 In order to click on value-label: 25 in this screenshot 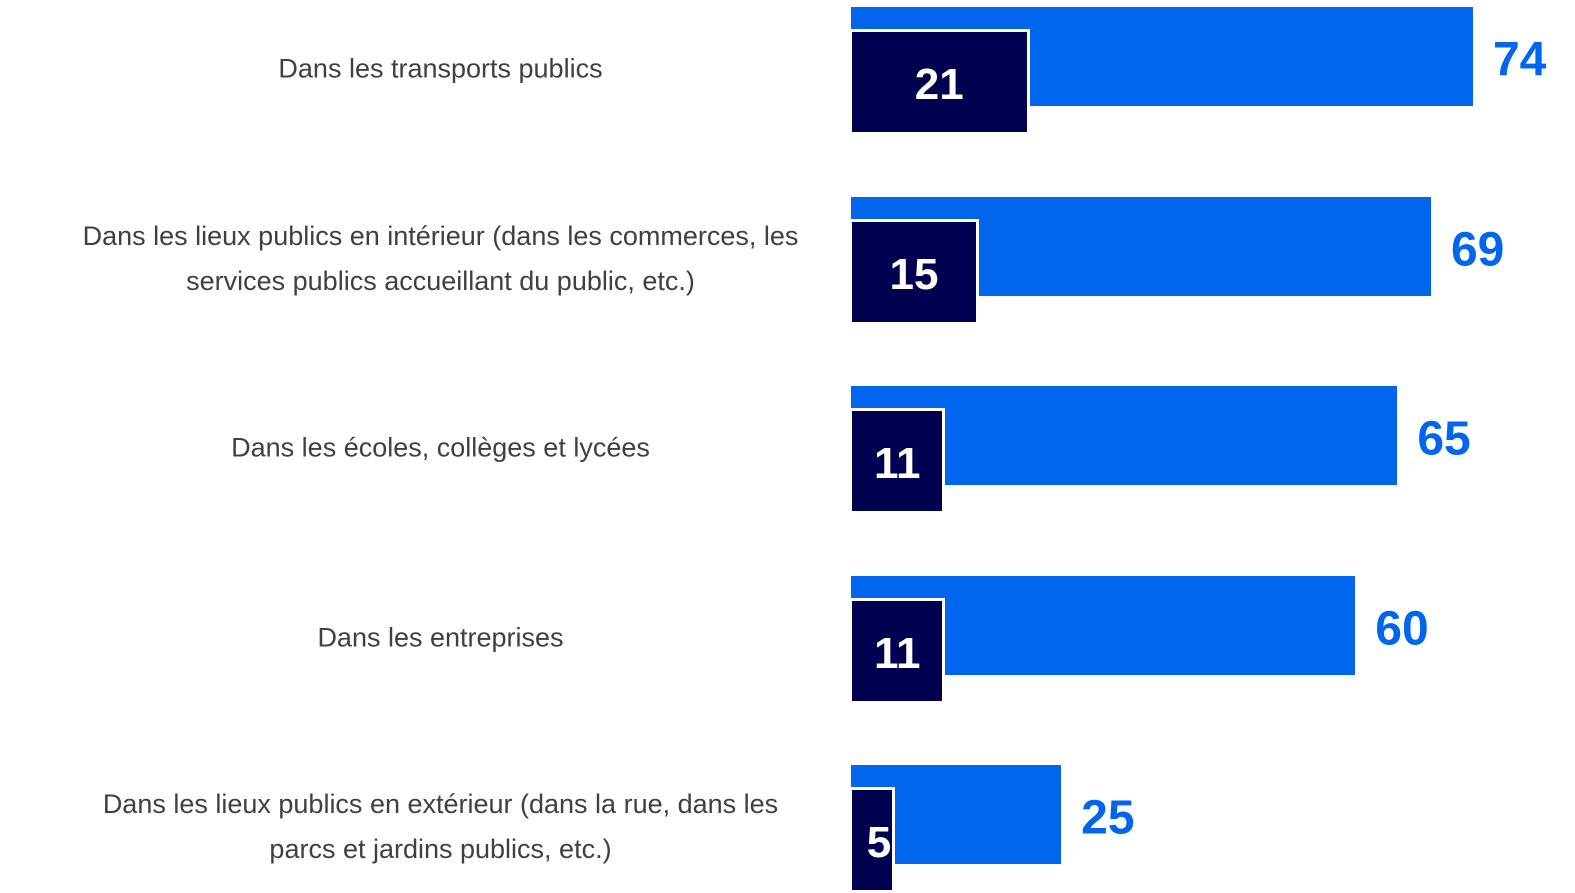, I will do `click(1108, 818)`.